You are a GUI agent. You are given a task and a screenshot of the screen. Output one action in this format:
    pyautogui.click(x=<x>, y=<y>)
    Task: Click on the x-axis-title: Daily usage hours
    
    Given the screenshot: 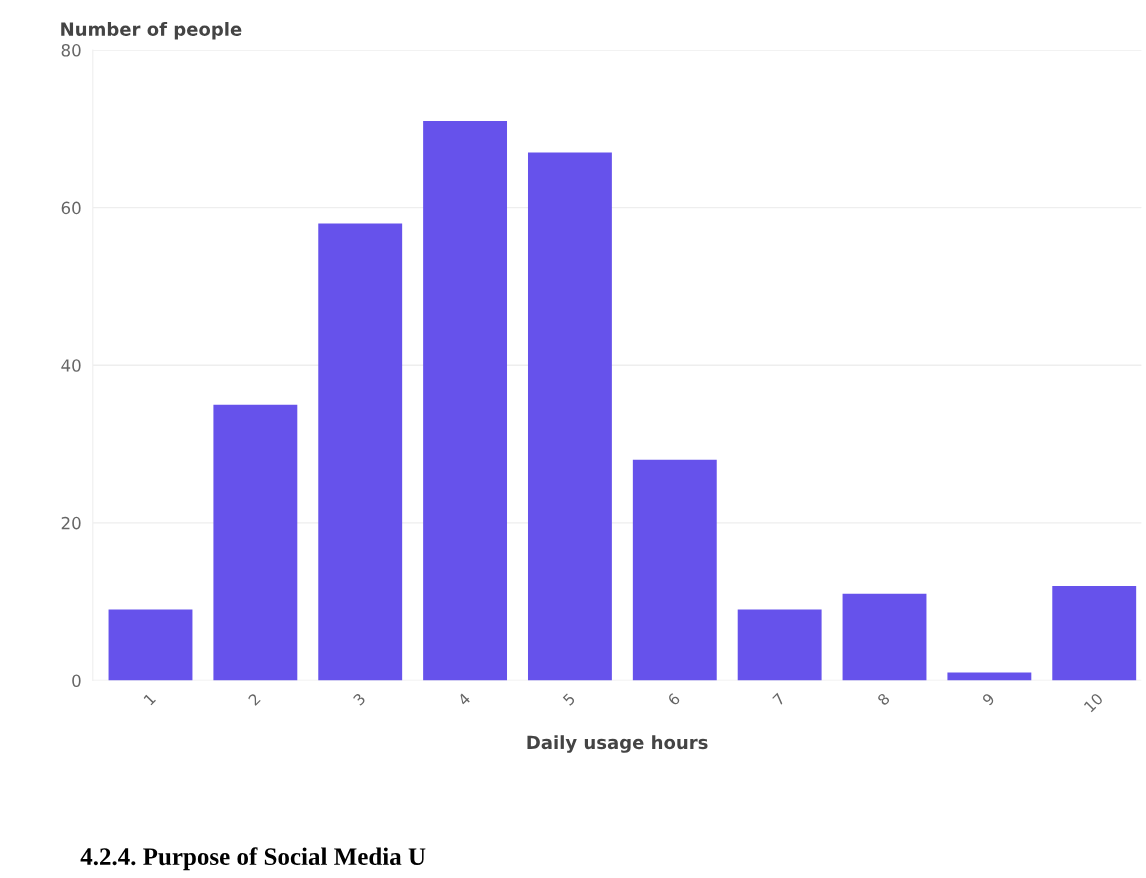 What is the action you would take?
    pyautogui.click(x=617, y=744)
    